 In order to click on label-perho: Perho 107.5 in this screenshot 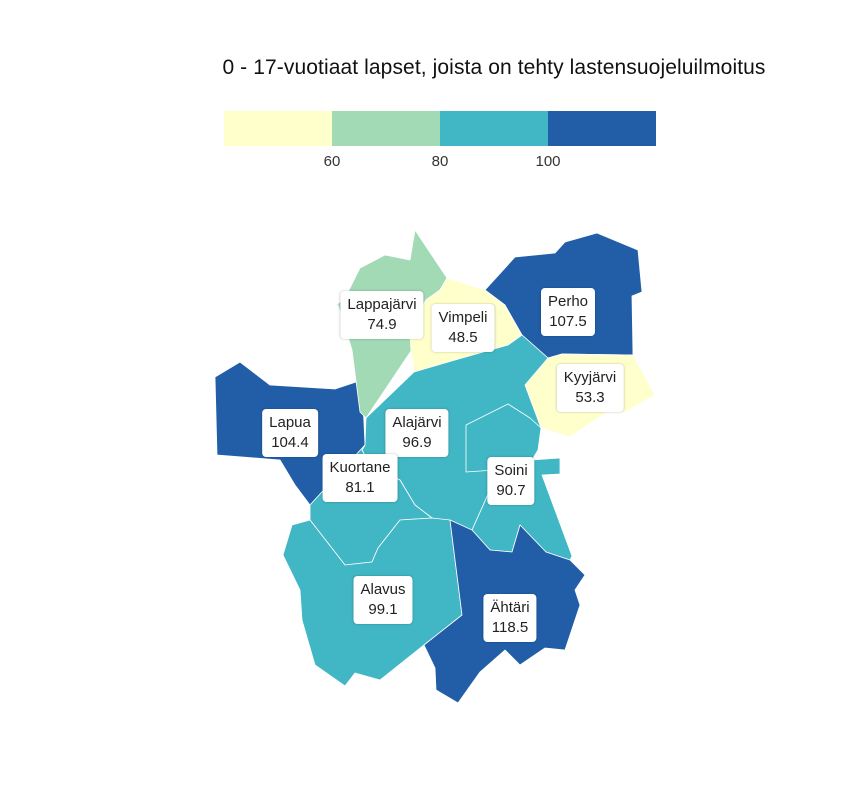, I will do `click(568, 312)`.